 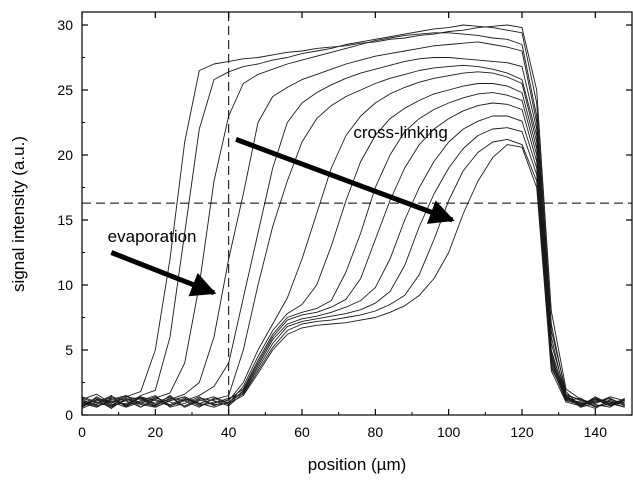 What do you see at coordinates (357, 464) in the screenshot?
I see `x-axis-title: position (µm)` at bounding box center [357, 464].